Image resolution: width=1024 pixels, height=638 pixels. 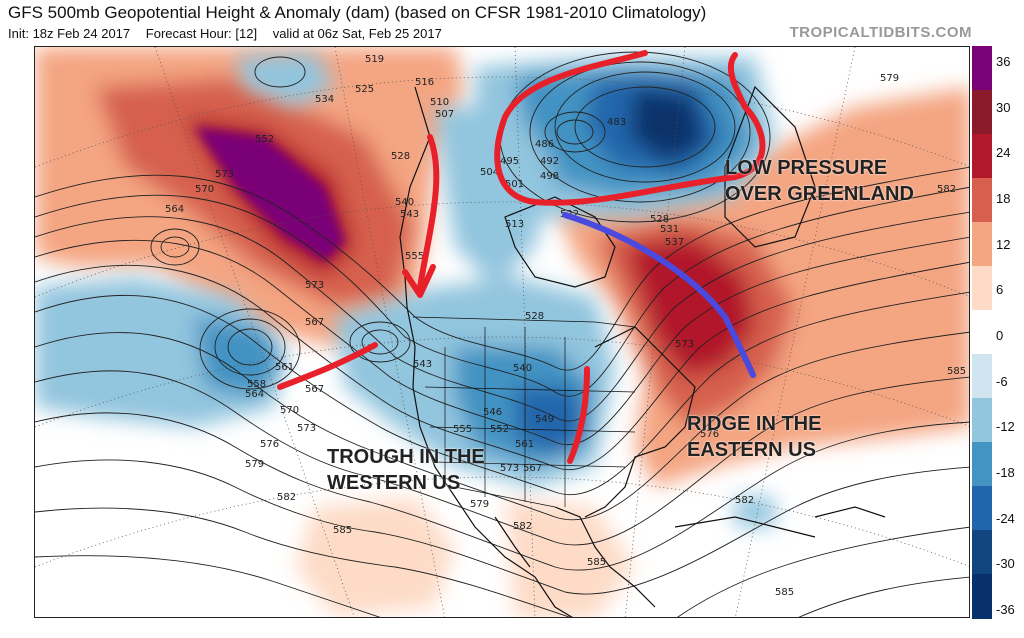 What do you see at coordinates (374, 59) in the screenshot?
I see `contour-label: 519` at bounding box center [374, 59].